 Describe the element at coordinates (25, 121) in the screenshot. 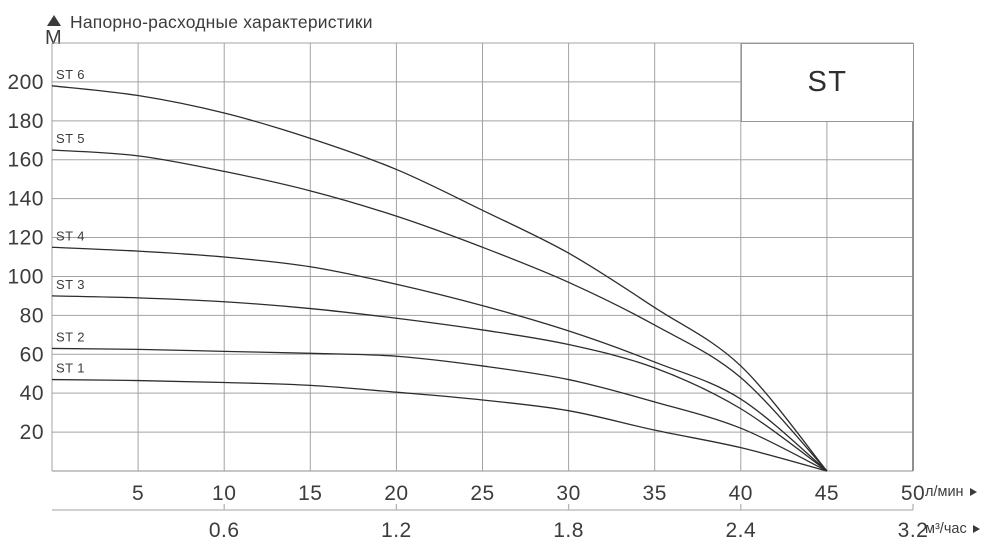

I see `y-tick-label: 180` at that location.